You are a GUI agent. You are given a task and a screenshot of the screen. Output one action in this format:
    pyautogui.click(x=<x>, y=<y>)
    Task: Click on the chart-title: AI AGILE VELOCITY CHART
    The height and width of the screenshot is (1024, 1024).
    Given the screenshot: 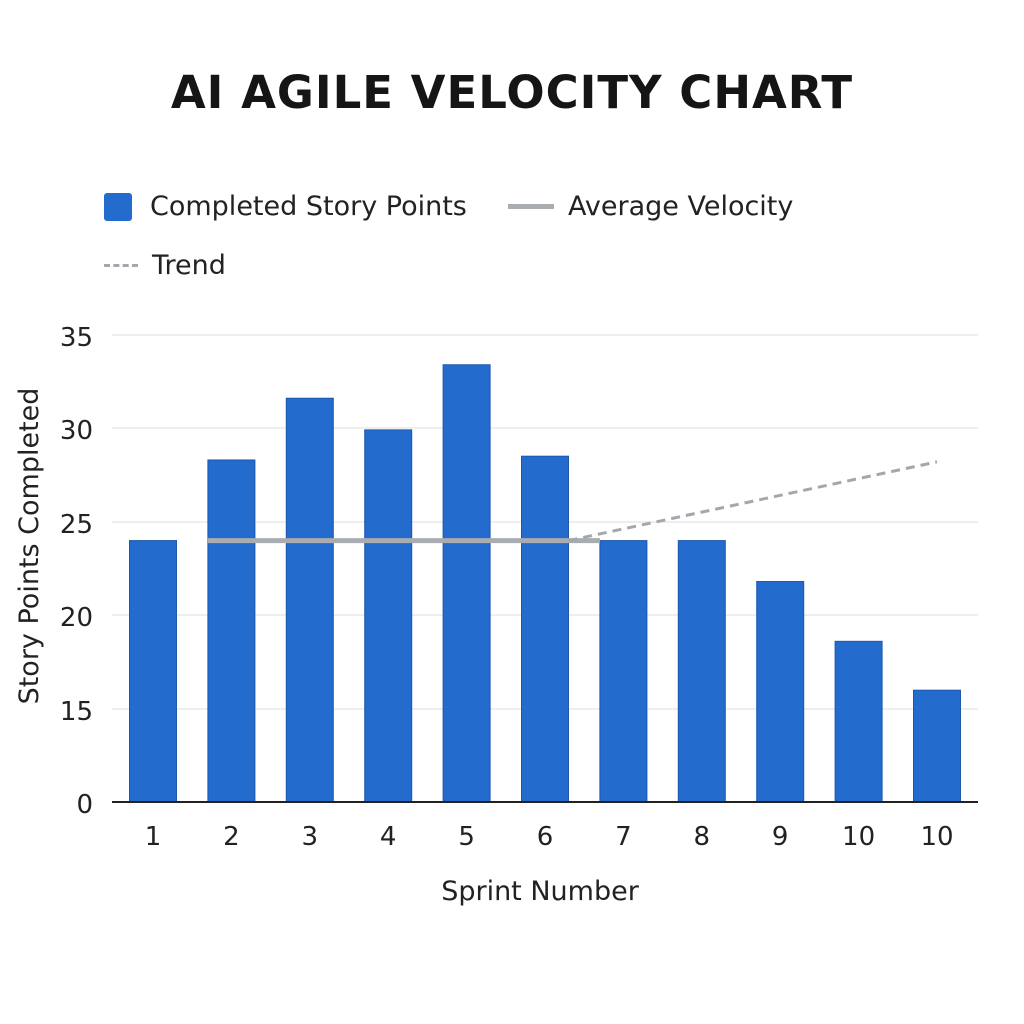 What is the action you would take?
    pyautogui.click(x=512, y=92)
    